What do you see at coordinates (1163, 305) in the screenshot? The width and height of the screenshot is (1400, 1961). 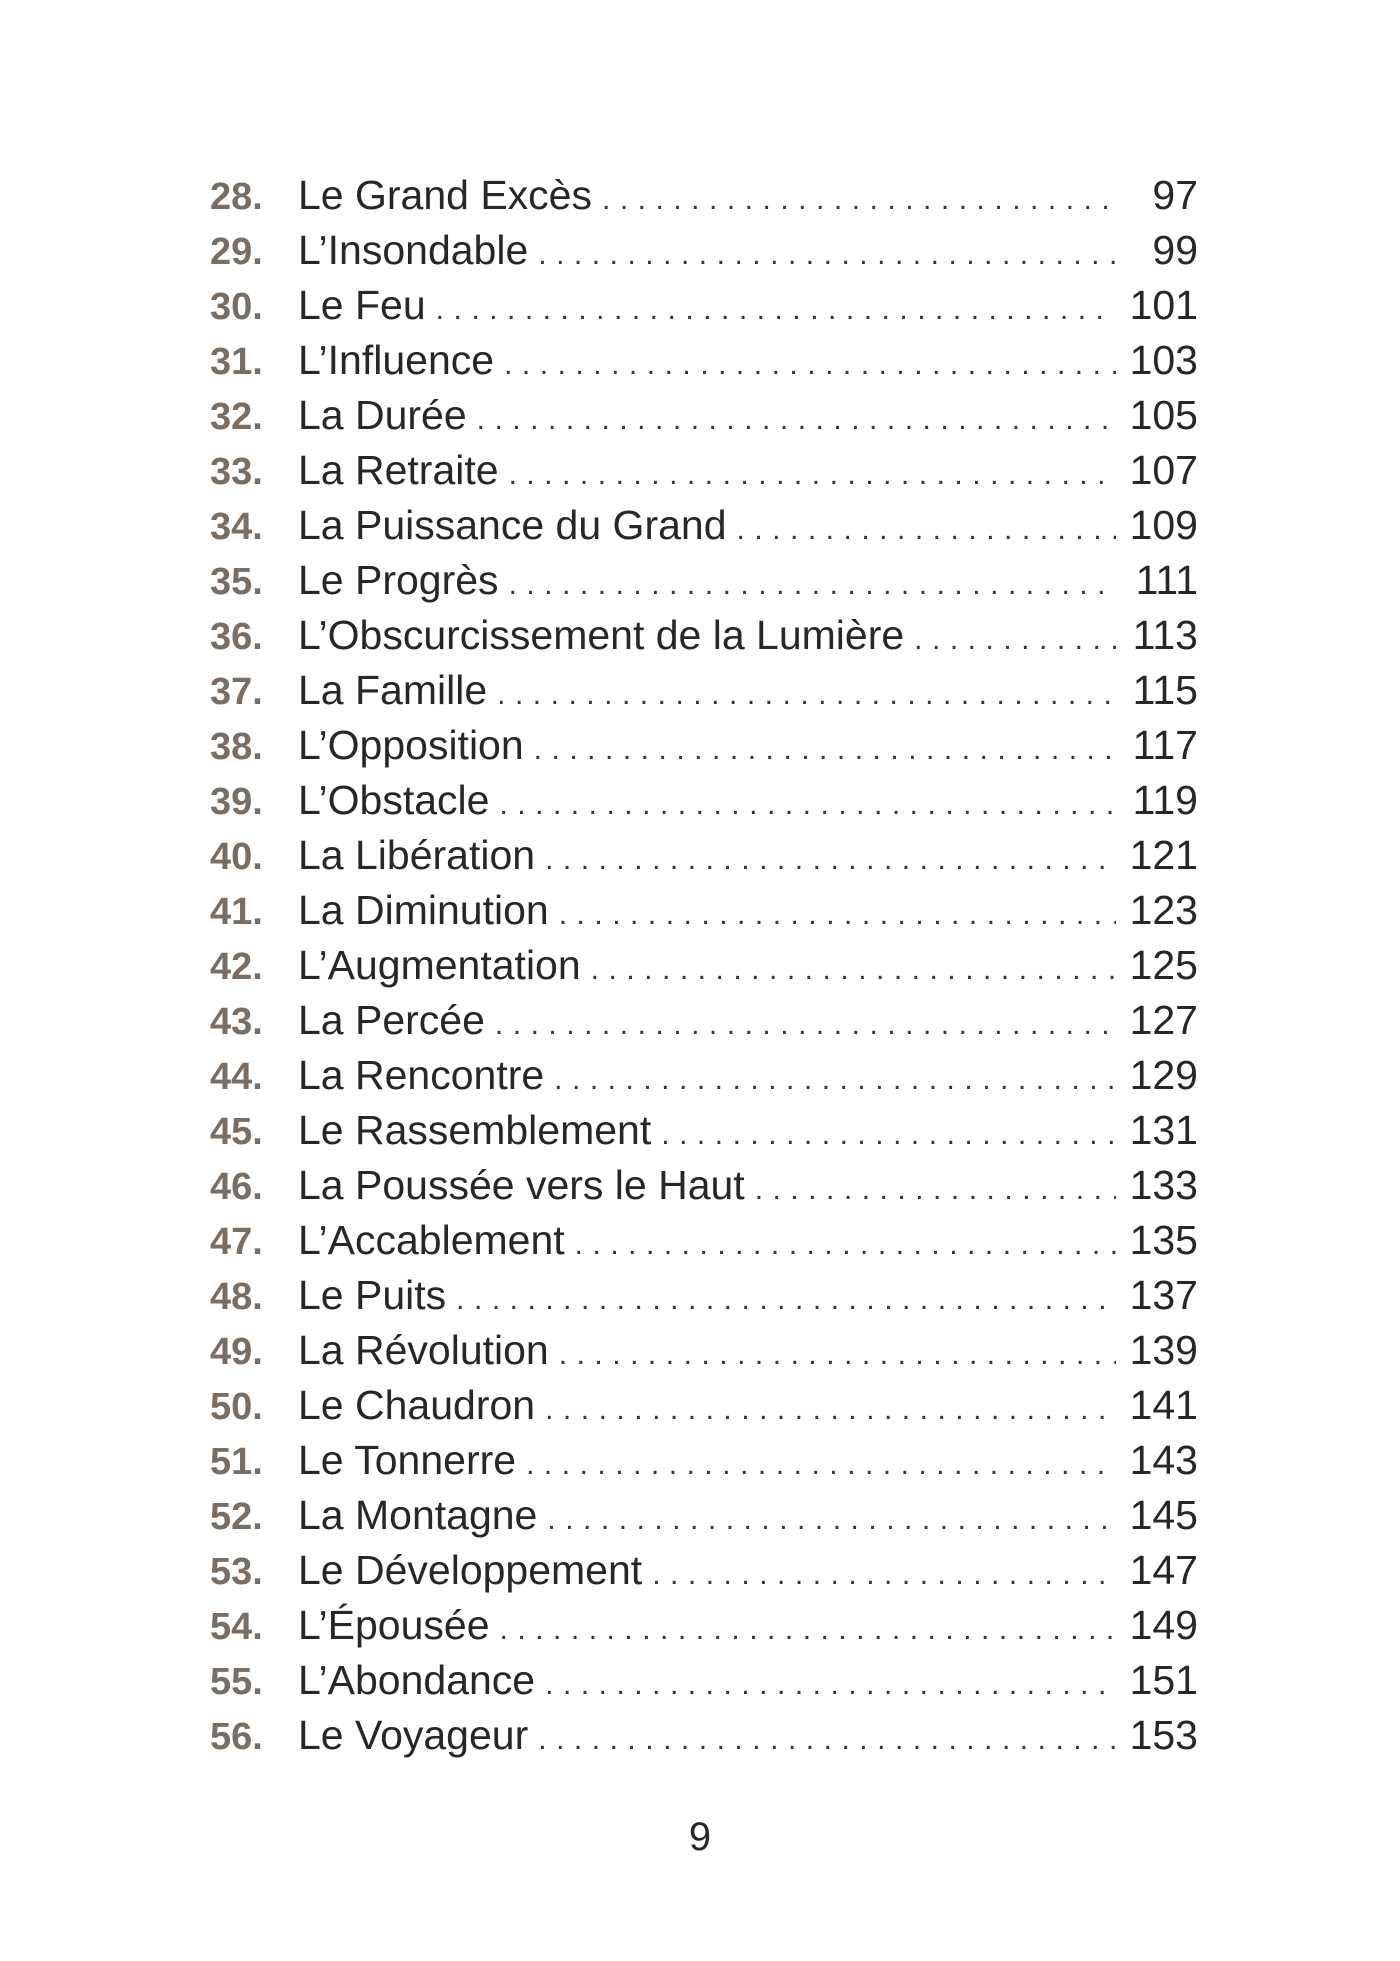 I see `entry-page: 101` at bounding box center [1163, 305].